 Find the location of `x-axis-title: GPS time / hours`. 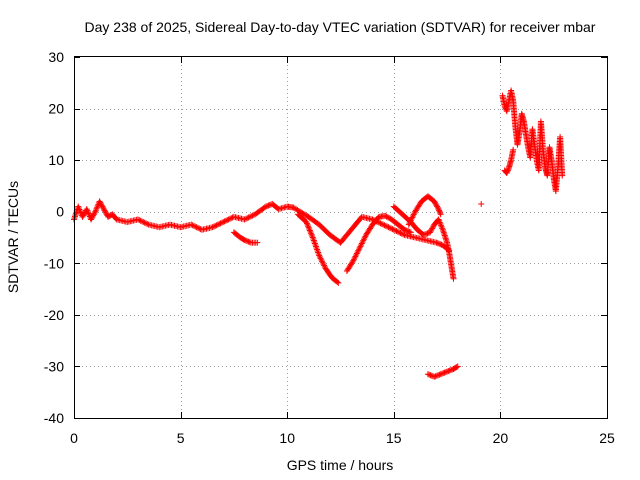

x-axis-title: GPS time / hours is located at coordinates (340, 465).